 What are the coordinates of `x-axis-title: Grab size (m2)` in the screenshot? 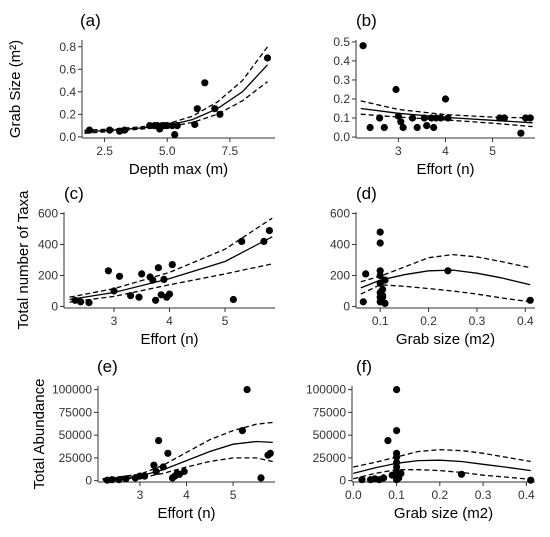 It's located at (443, 513).